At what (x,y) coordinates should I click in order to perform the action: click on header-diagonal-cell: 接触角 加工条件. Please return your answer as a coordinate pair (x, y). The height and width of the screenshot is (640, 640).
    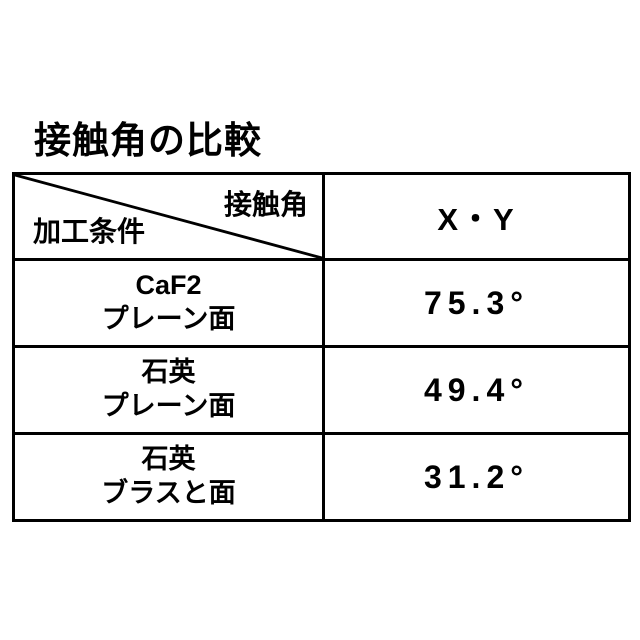
    Looking at the image, I should click on (168, 216).